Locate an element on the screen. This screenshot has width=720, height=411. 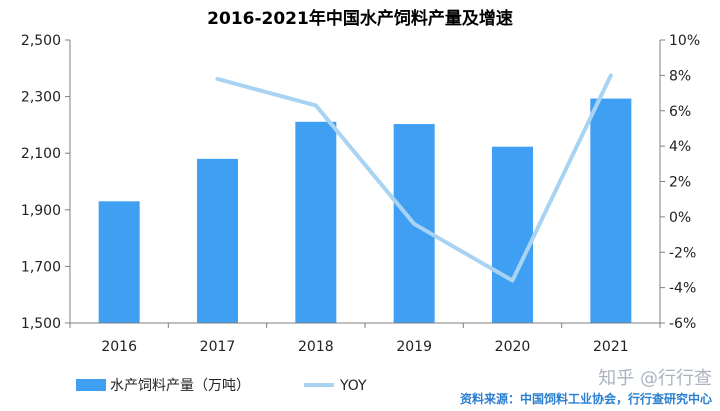
right-tick-label: 2% is located at coordinates (680, 183).